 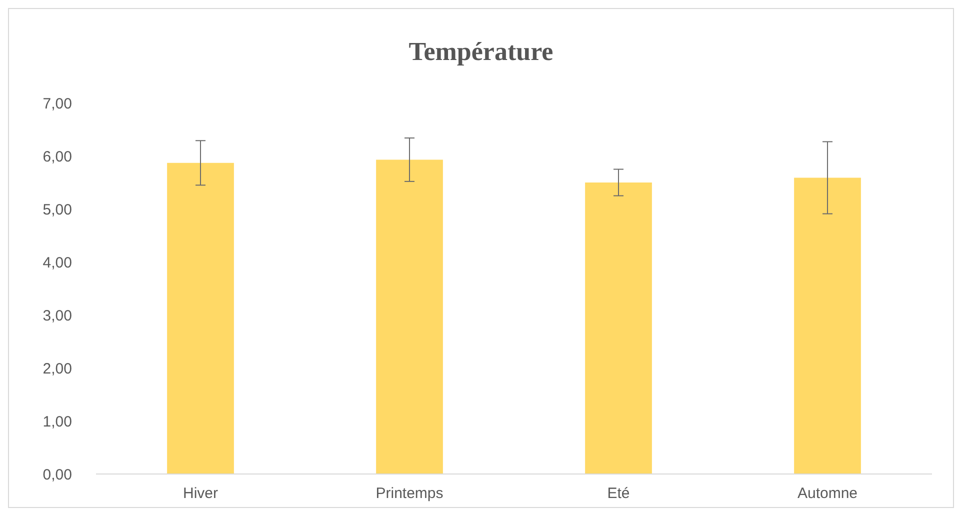 I want to click on y-tick-label: 1,00, so click(x=57, y=421).